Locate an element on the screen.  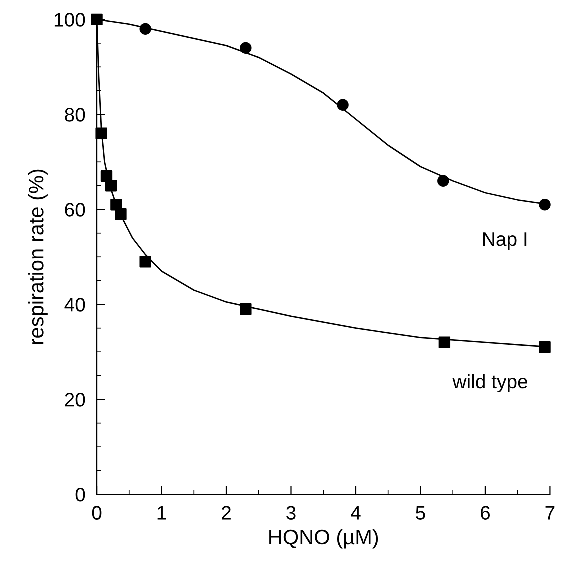
y-tick-label: 80 is located at coordinates (75, 115).